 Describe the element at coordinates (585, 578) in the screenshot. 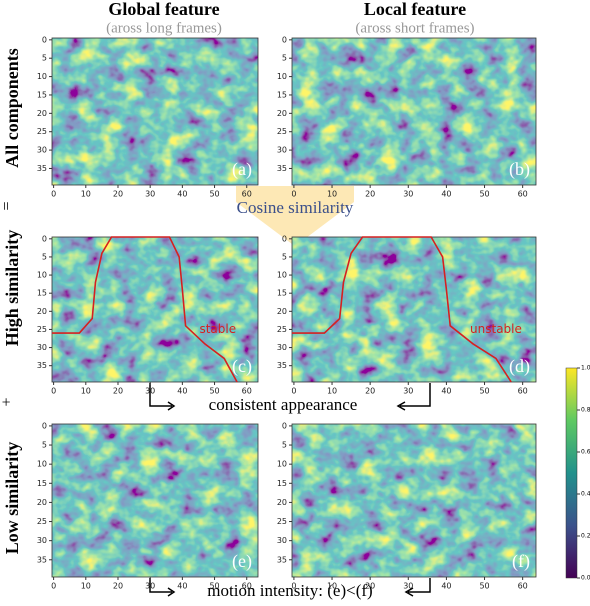

I see `colorbar-tick-label: 0.0` at that location.